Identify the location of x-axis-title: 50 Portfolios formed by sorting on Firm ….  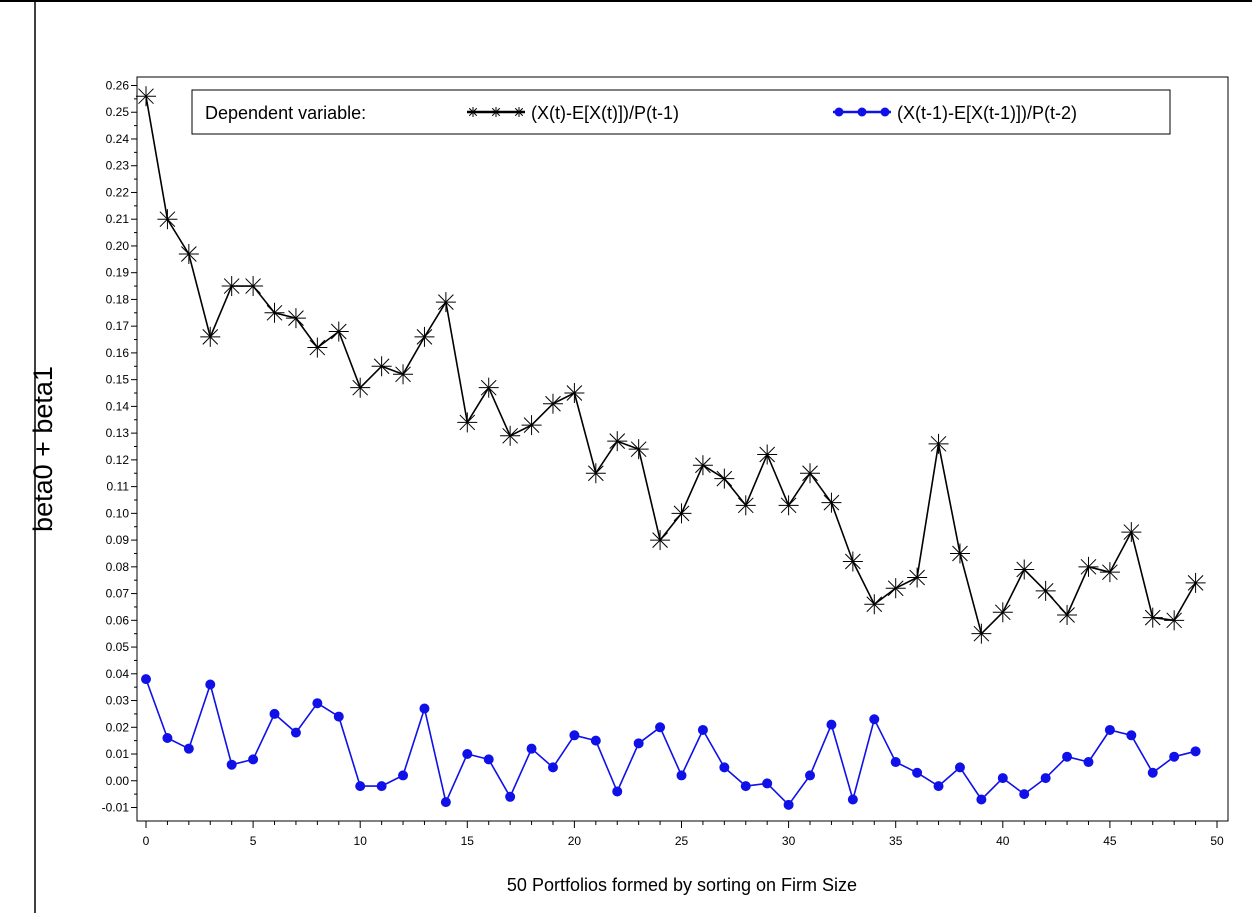
(682, 885).